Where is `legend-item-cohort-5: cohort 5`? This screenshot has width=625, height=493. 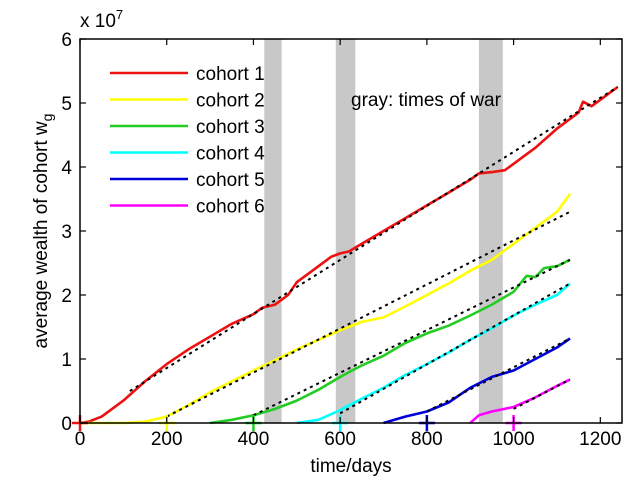 legend-item-cohort-5: cohort 5 is located at coordinates (187, 180).